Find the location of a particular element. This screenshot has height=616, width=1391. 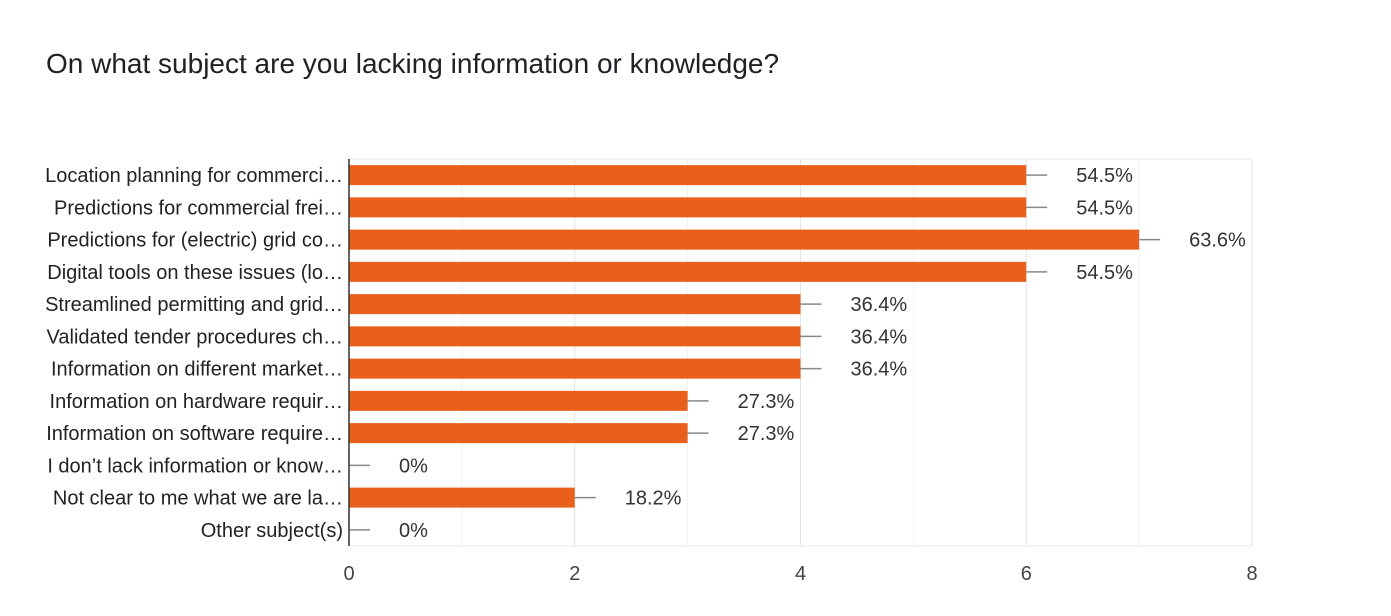

category-label: Other subject(s) is located at coordinates (272, 531).